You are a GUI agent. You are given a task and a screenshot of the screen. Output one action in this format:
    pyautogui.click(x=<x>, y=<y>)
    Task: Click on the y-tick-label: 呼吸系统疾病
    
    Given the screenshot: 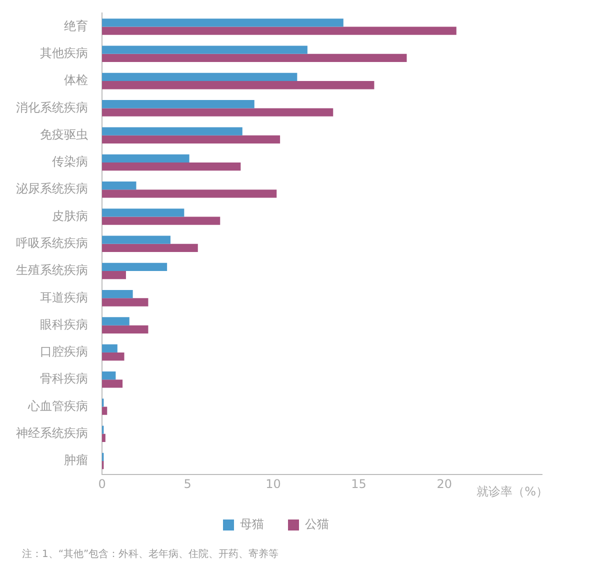 What is the action you would take?
    pyautogui.click(x=52, y=243)
    